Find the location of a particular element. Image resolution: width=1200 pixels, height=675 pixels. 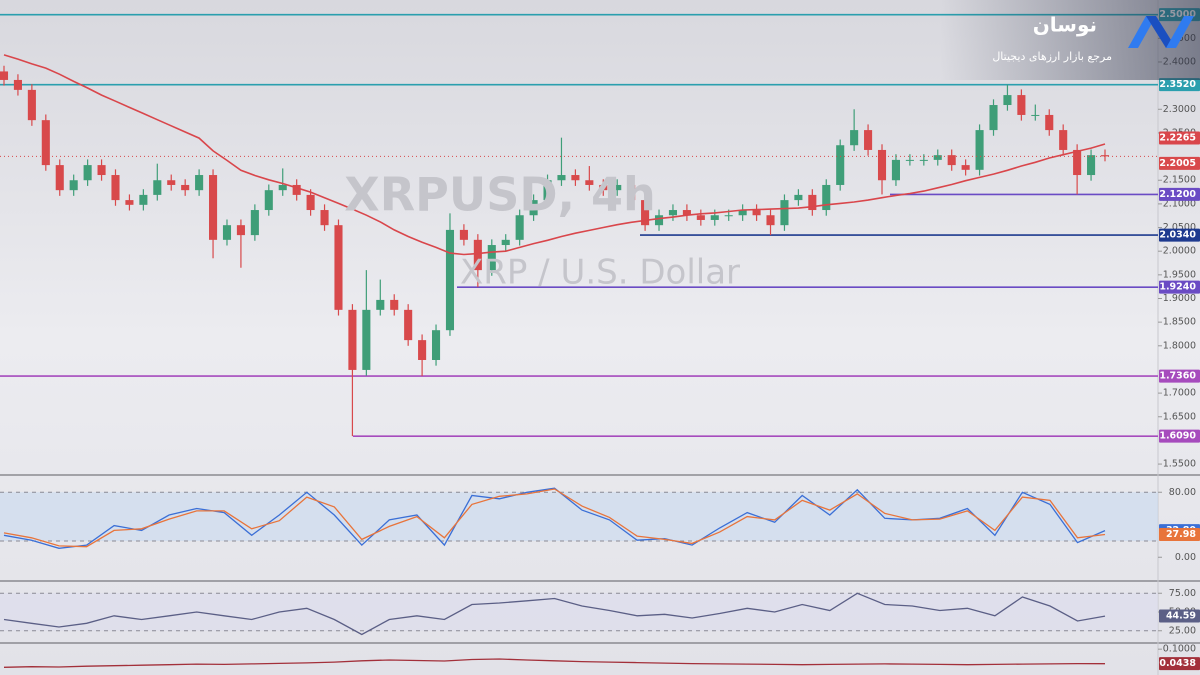

level-label: 2.3520 is located at coordinates (1177, 84).